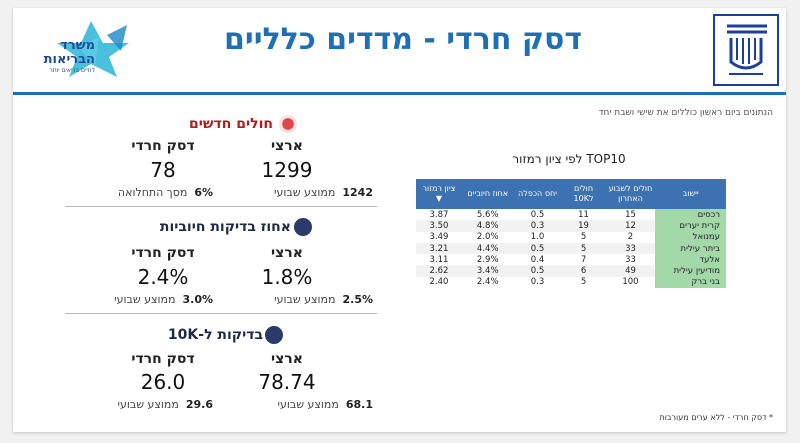  What do you see at coordinates (163, 299) in the screenshot?
I see `haredi-weekly-avg: 3.0% ממוצע שבועי` at bounding box center [163, 299].